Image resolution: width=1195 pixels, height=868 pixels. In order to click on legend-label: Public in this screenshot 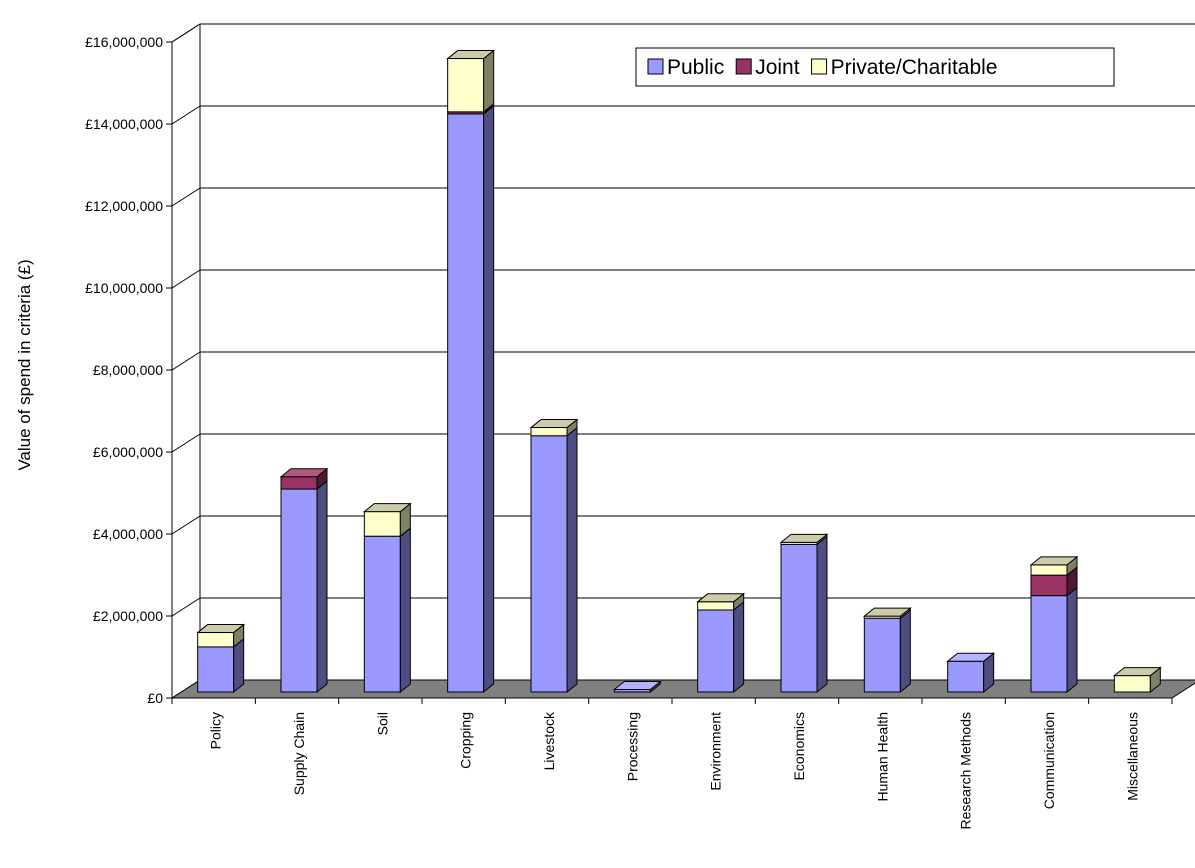, I will do `click(695, 67)`.